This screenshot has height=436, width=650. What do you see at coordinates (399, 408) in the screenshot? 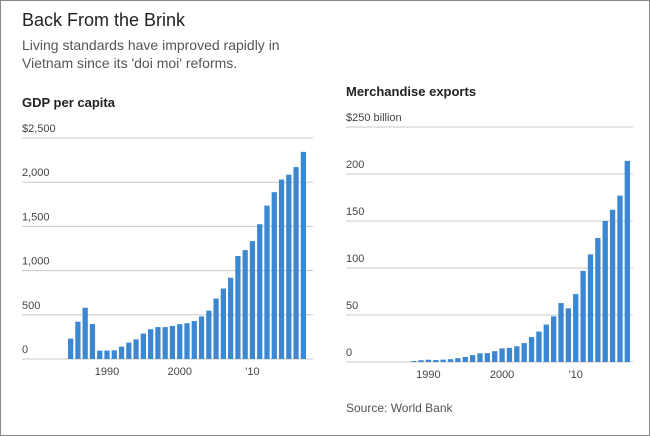
I see `source: Source: World Bank` at bounding box center [399, 408].